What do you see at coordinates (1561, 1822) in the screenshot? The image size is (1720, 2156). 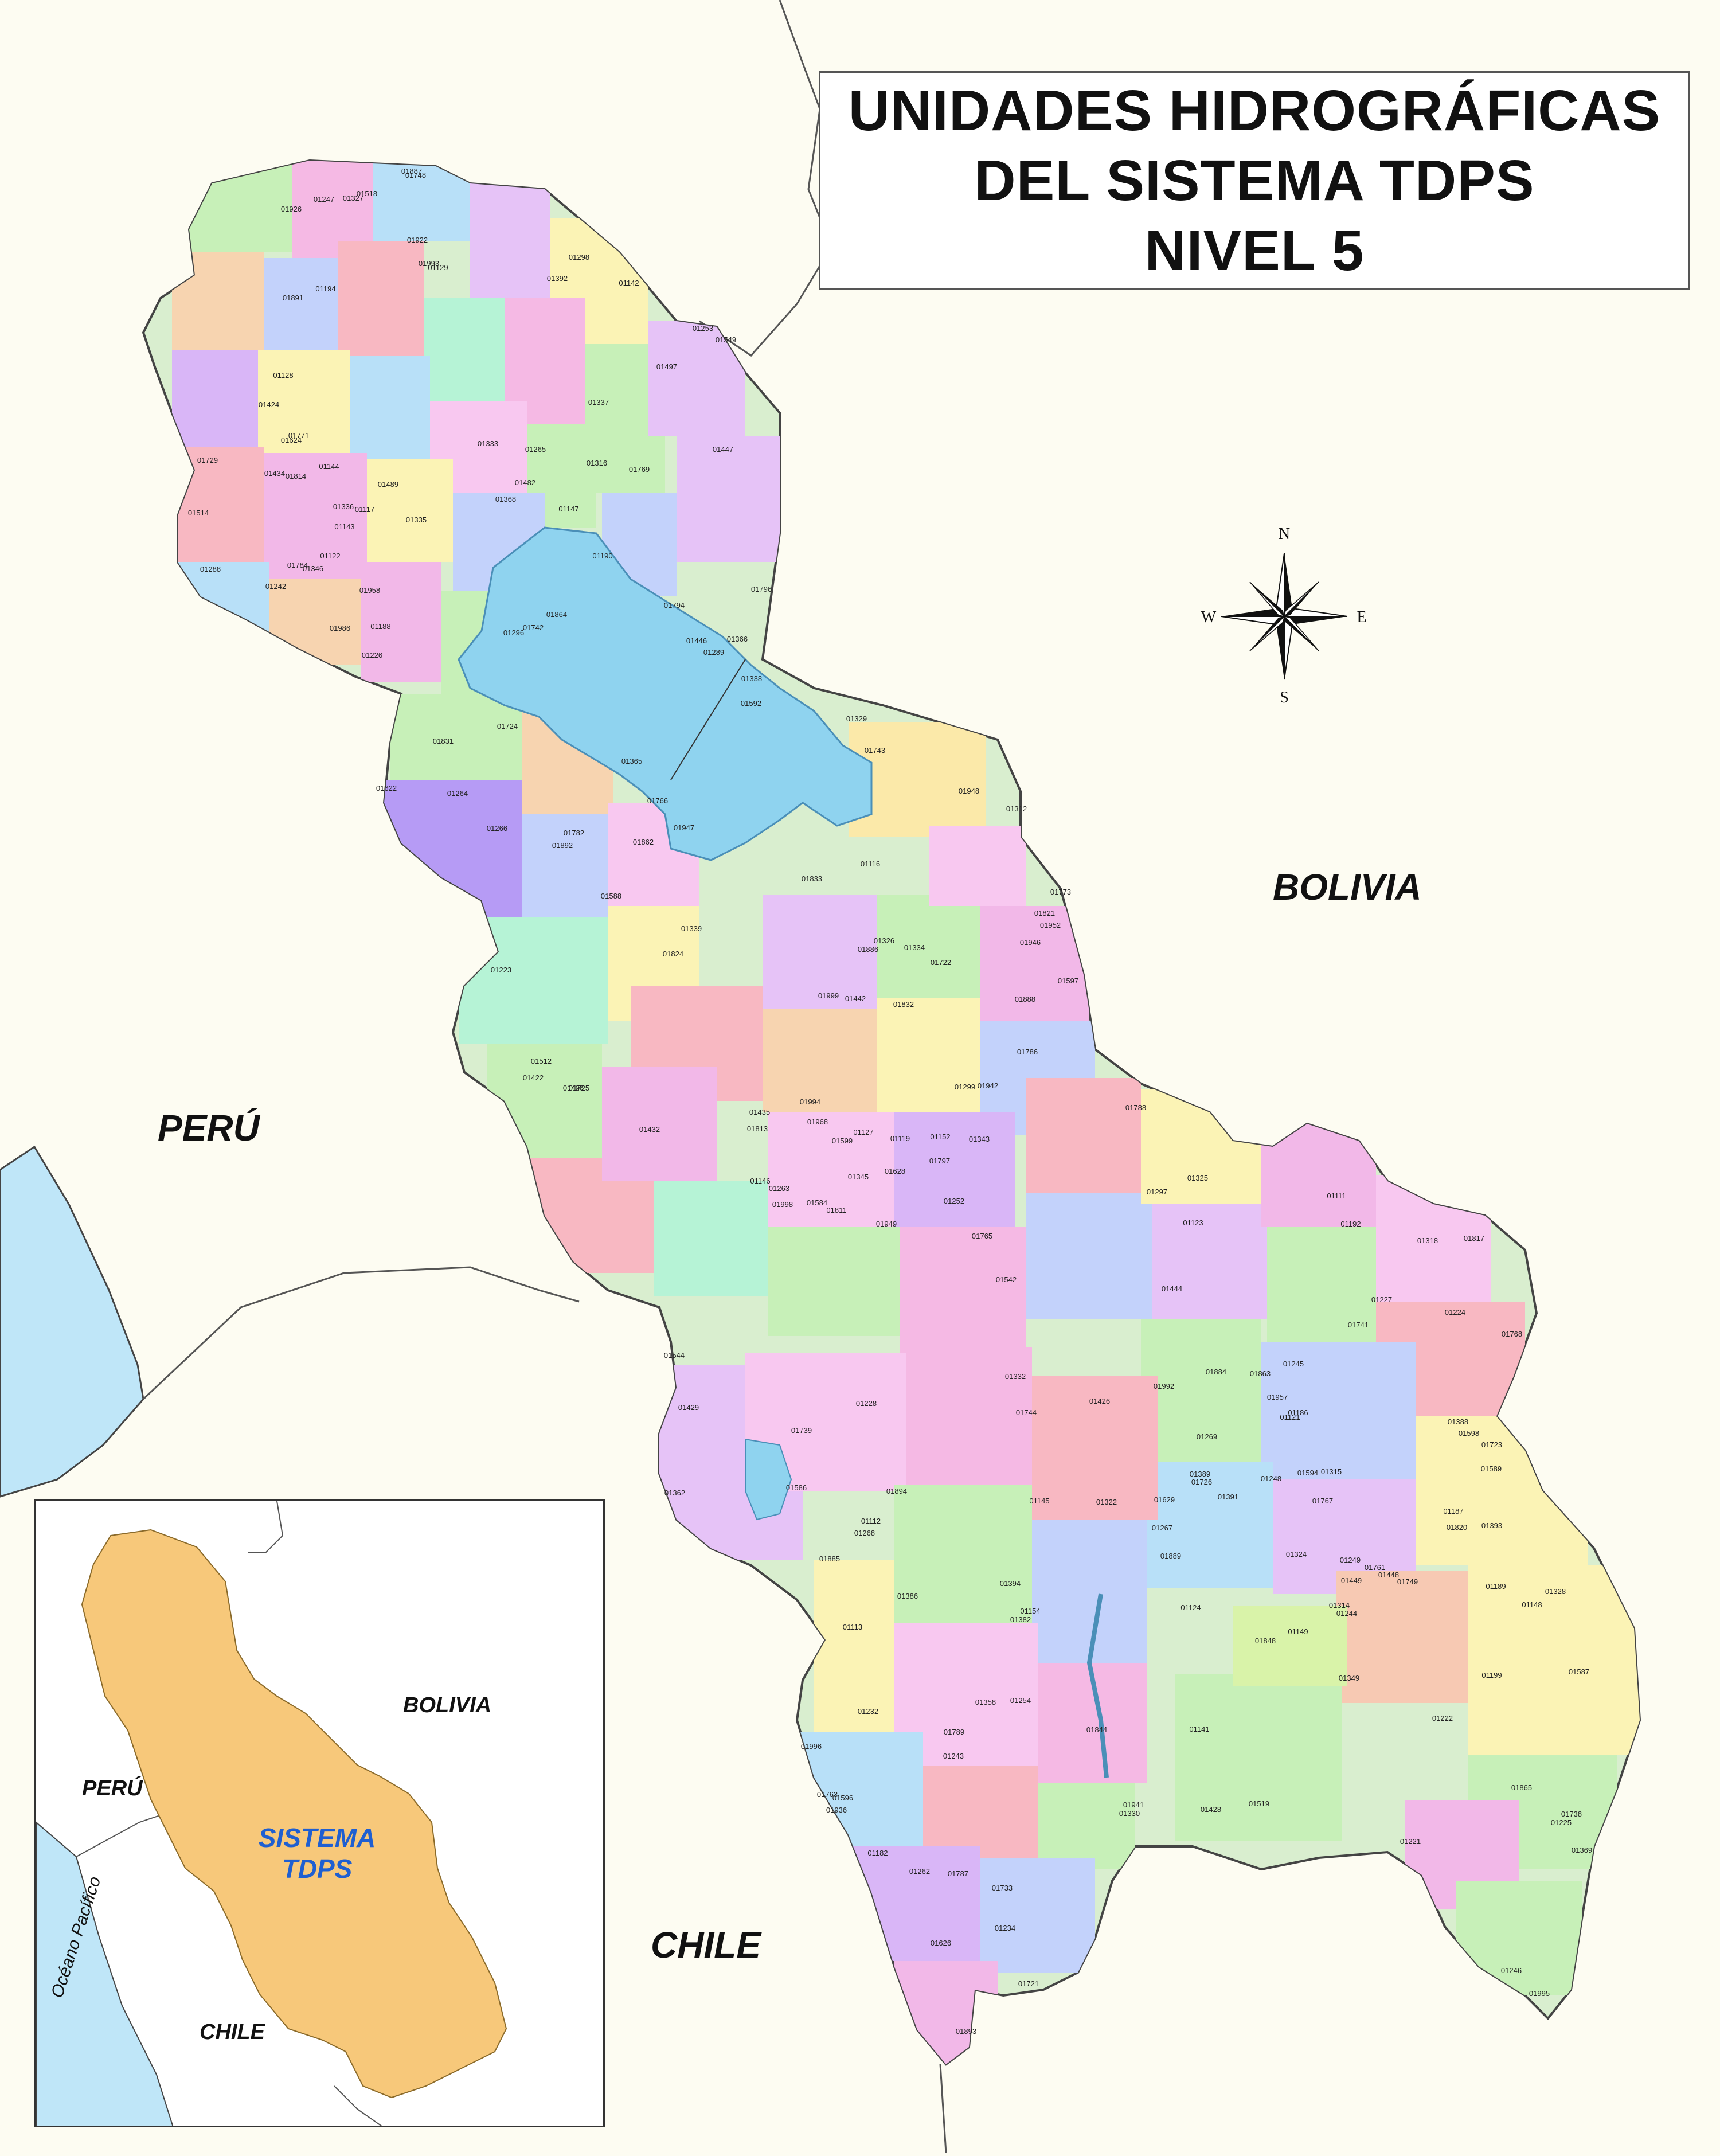 I see `unit-code-label: 01225` at bounding box center [1561, 1822].